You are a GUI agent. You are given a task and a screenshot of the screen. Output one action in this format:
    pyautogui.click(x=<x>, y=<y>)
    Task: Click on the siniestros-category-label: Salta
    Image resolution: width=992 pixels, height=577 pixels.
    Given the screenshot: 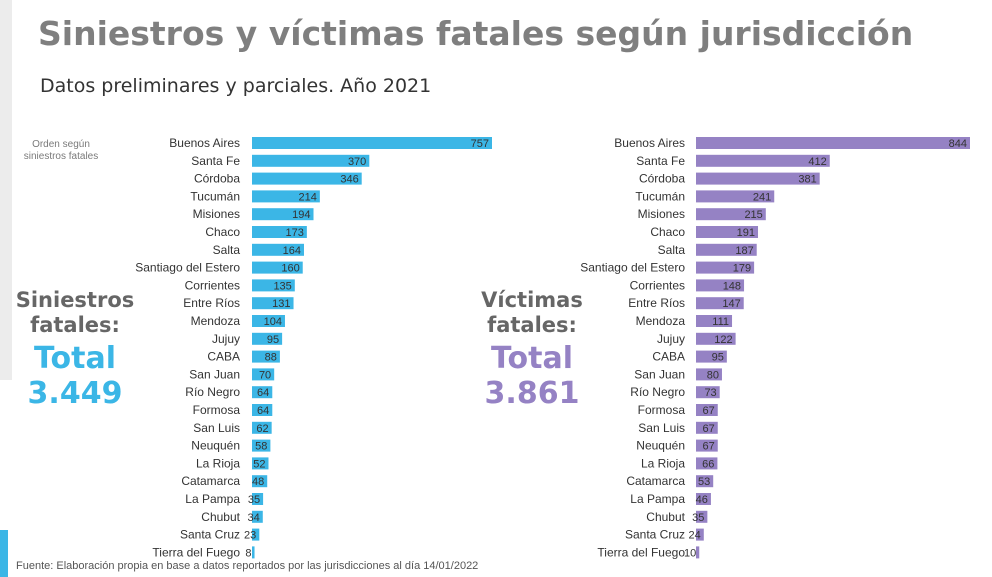 What is the action you would take?
    pyautogui.click(x=227, y=250)
    